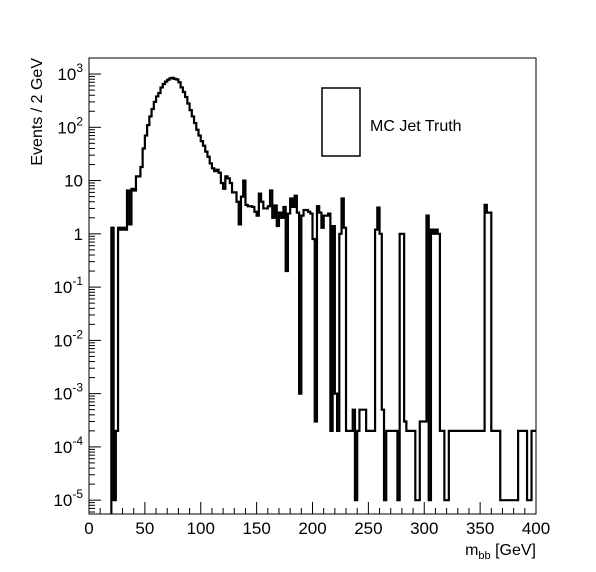  Describe the element at coordinates (68, 498) in the screenshot. I see `y-tick-label: 10⁻⁵` at that location.